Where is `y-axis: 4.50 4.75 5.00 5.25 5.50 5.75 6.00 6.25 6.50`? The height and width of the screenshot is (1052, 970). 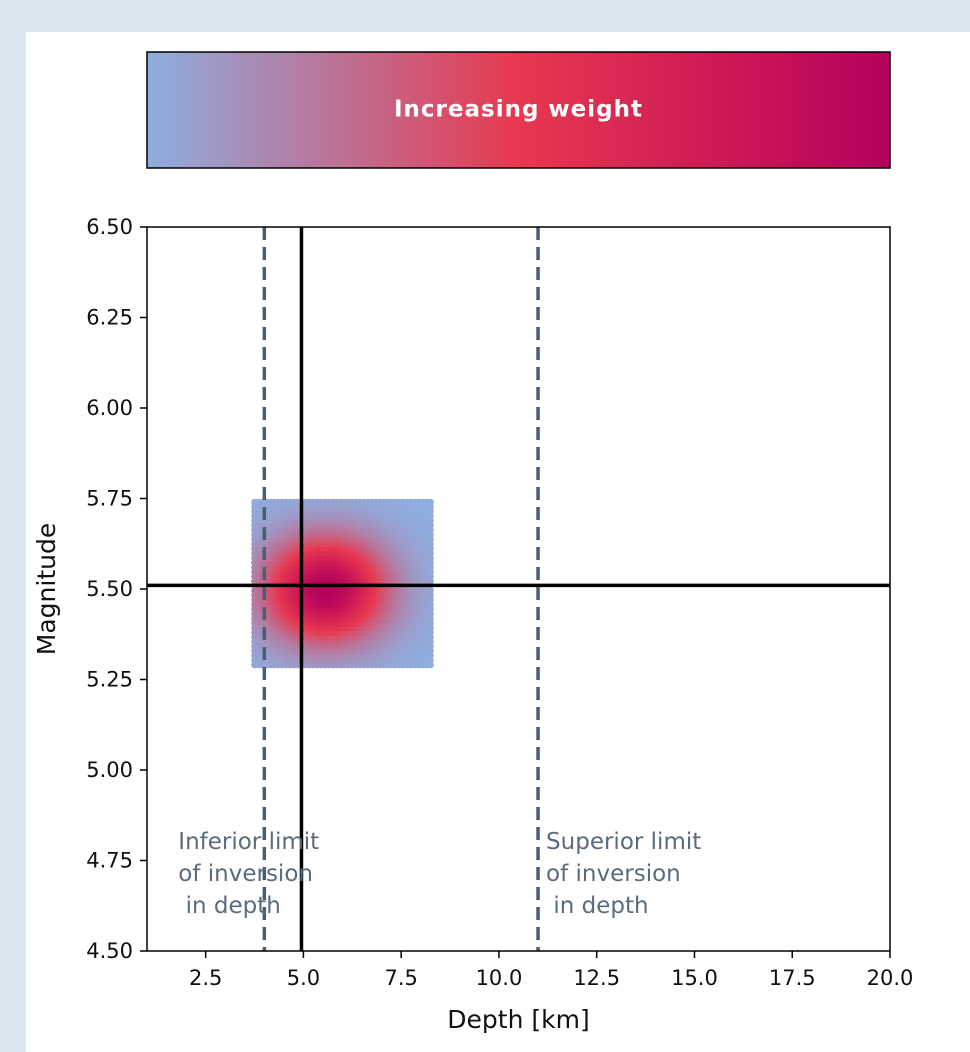
y-axis: 4.50 4.75 5.00 5.25 5.50 5.75 6.00 6.25 6.50 is located at coordinates (116, 589).